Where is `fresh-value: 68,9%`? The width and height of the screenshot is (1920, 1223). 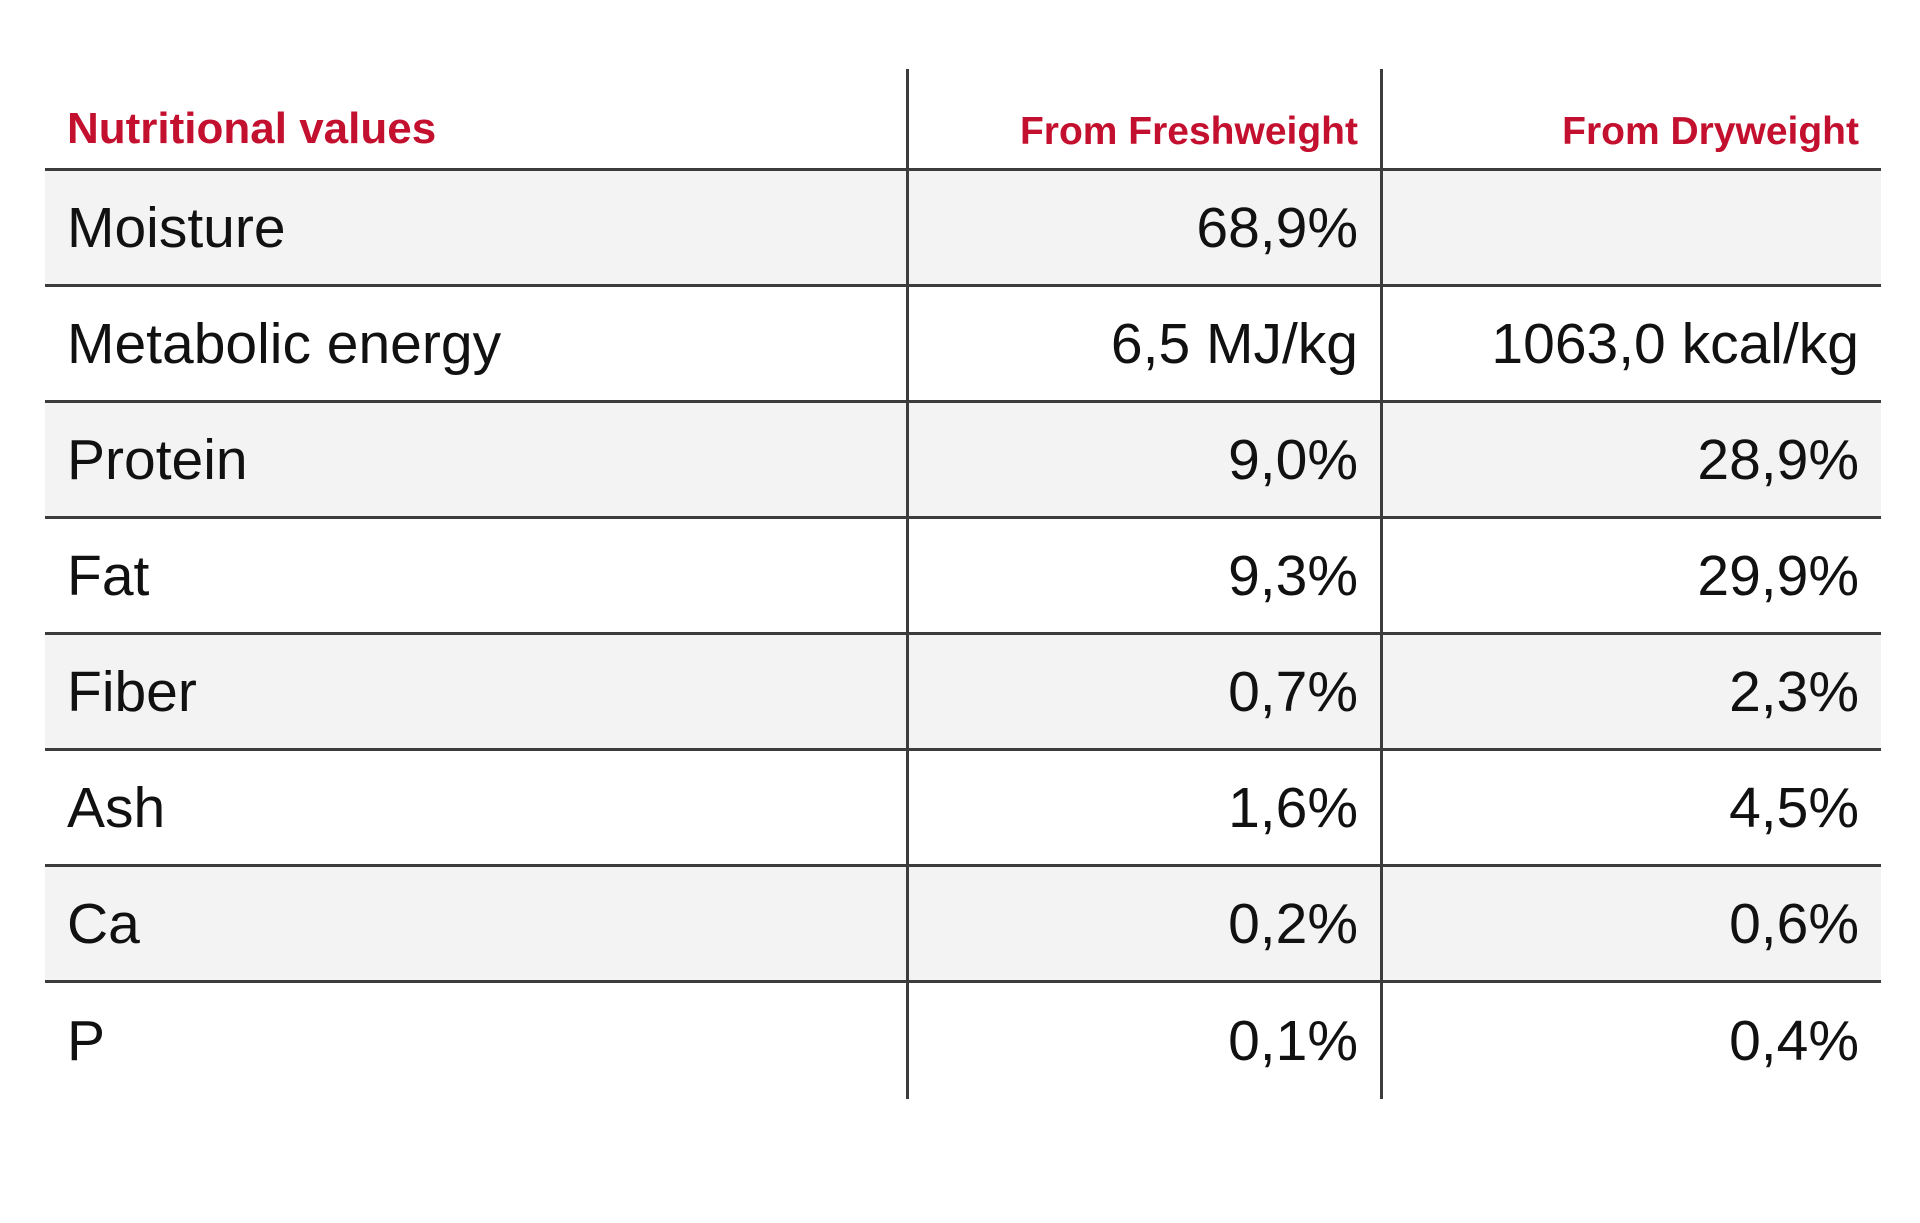
fresh-value: 68,9% is located at coordinates (1146, 227).